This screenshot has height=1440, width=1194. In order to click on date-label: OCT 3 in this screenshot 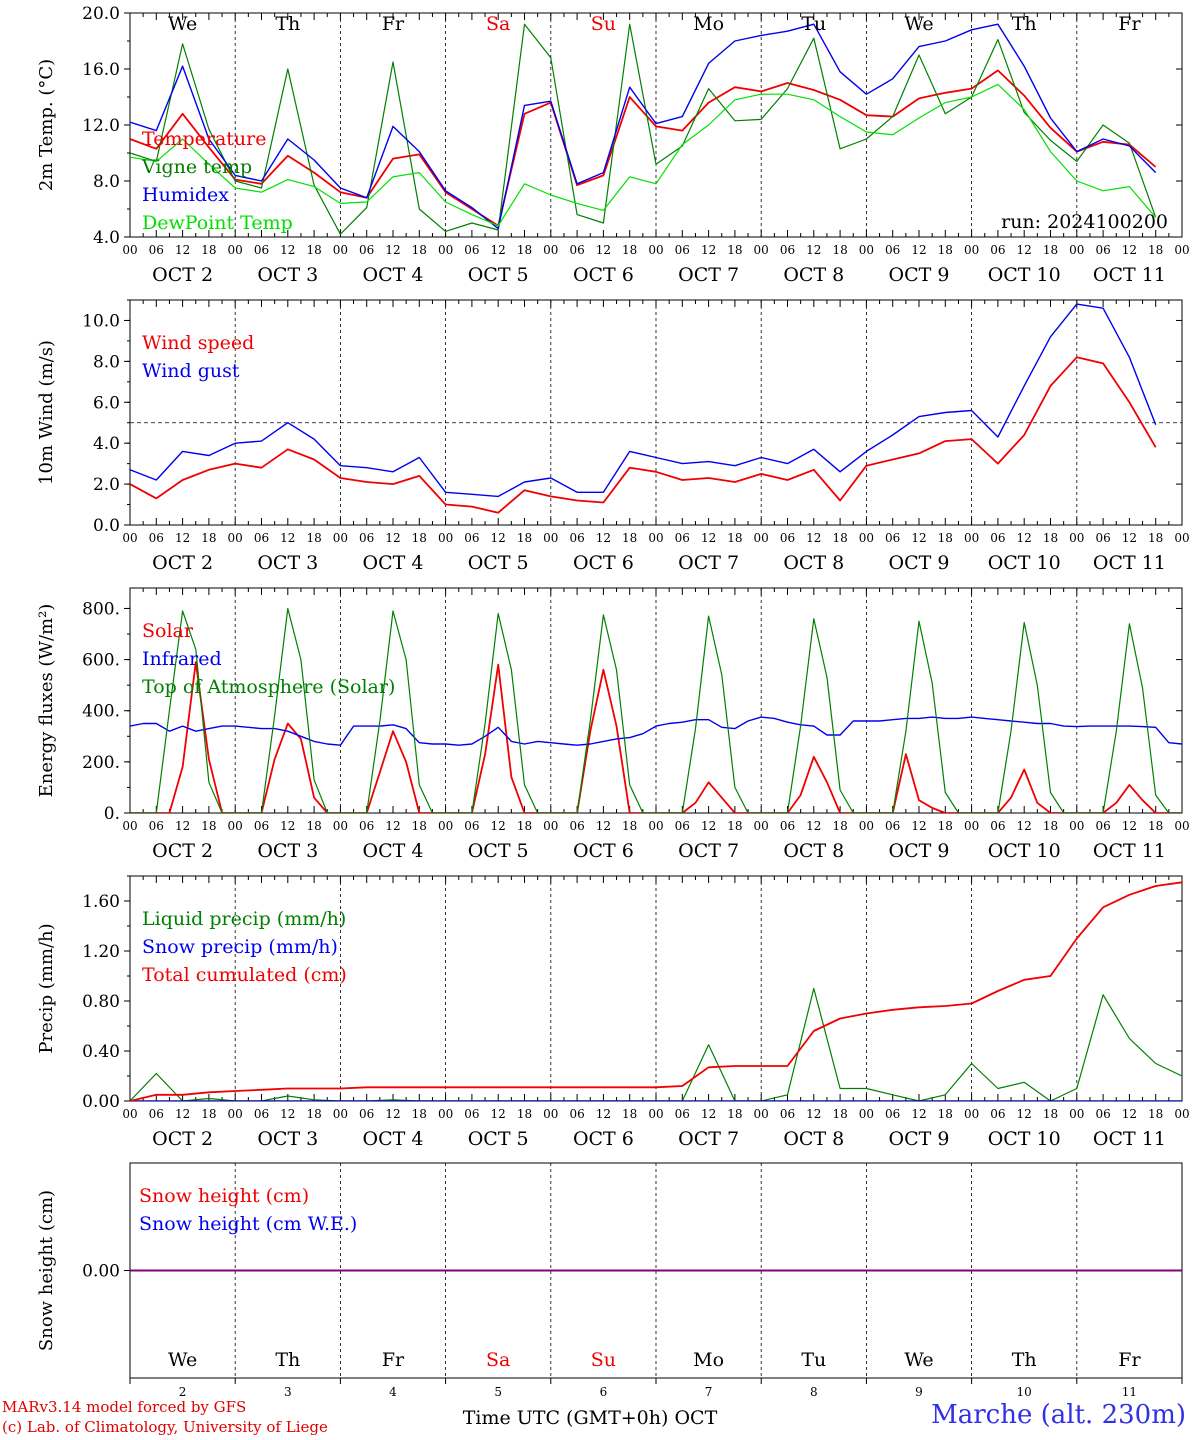, I will do `click(287, 275)`.